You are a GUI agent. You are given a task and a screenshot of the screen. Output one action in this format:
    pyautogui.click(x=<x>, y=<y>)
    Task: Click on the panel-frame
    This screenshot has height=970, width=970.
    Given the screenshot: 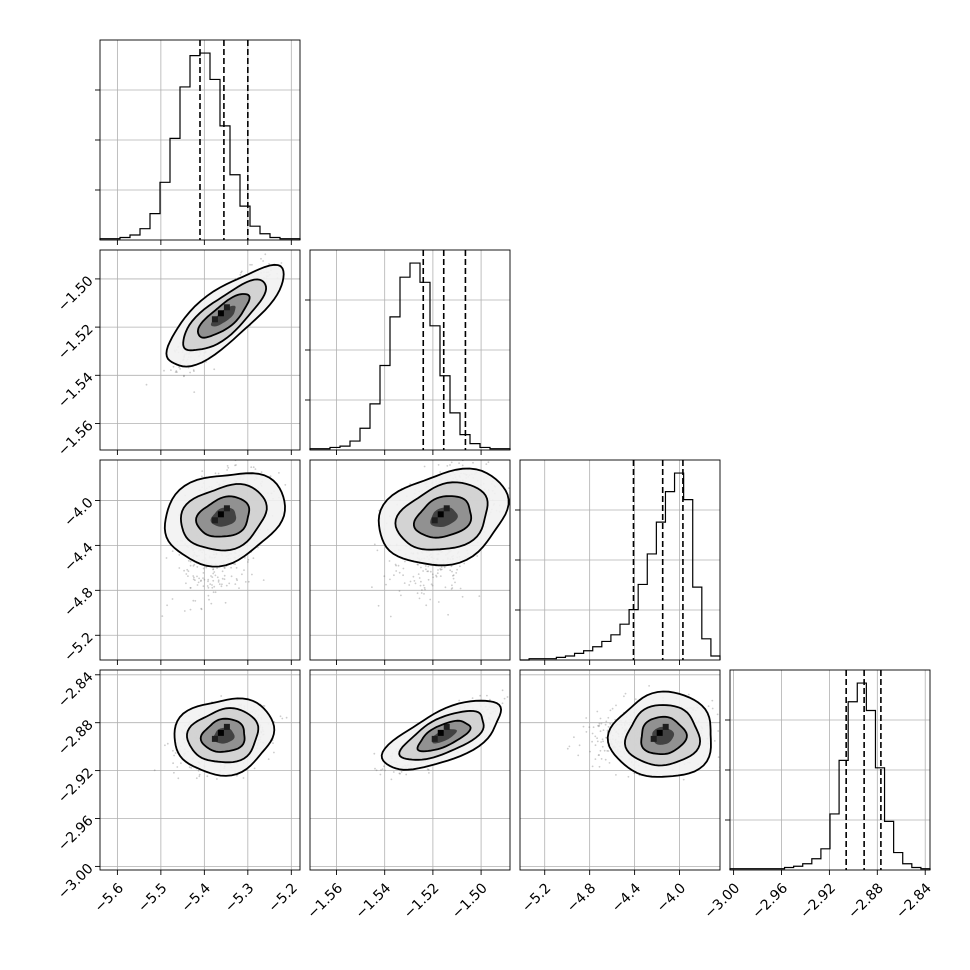 What is the action you would take?
    pyautogui.click(x=200, y=350)
    